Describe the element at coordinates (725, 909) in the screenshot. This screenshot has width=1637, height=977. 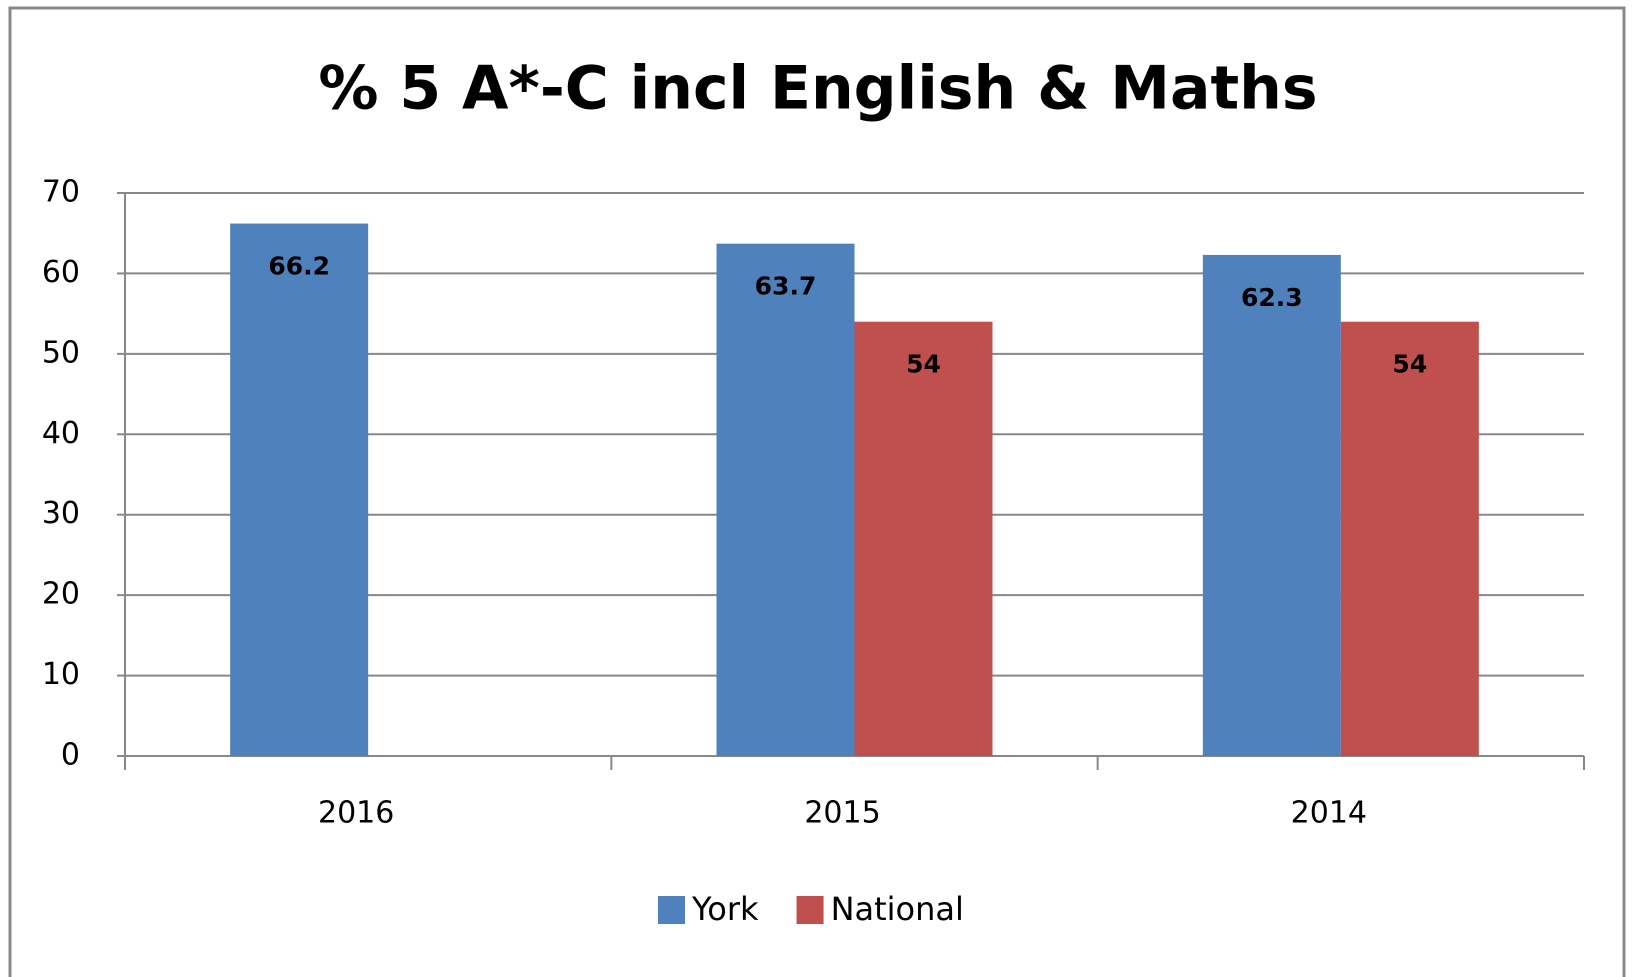
I see `legend-label: York` at that location.